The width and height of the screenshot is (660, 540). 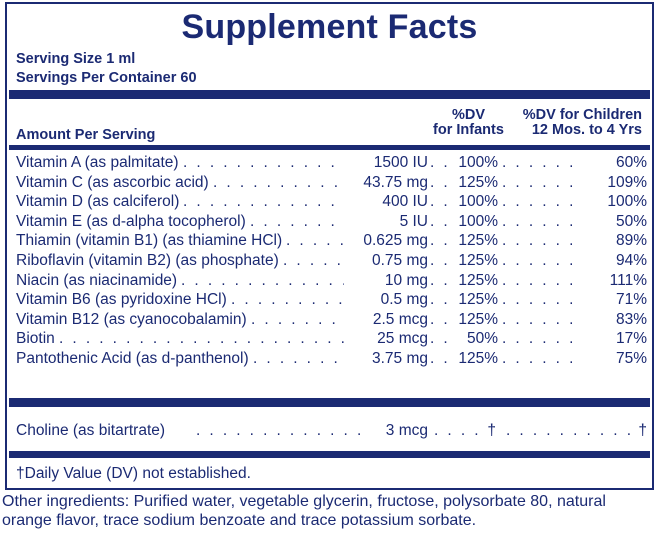 I want to click on header-dv-children-line1: %DV for Children, so click(x=582, y=115).